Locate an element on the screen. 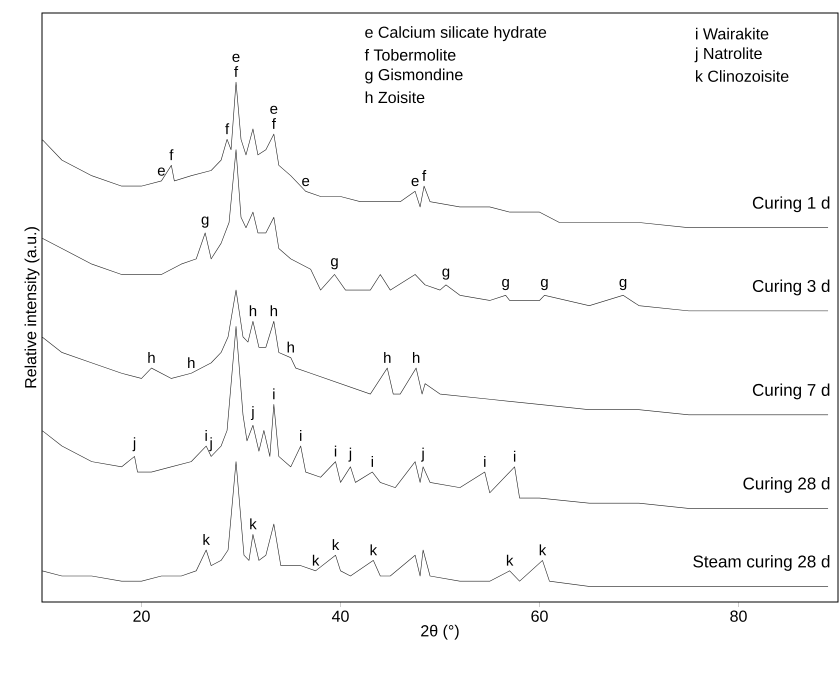 Image resolution: width=840 pixels, height=675 pixels. text: e Calcium silicate hydrate is located at coordinates (455, 34).